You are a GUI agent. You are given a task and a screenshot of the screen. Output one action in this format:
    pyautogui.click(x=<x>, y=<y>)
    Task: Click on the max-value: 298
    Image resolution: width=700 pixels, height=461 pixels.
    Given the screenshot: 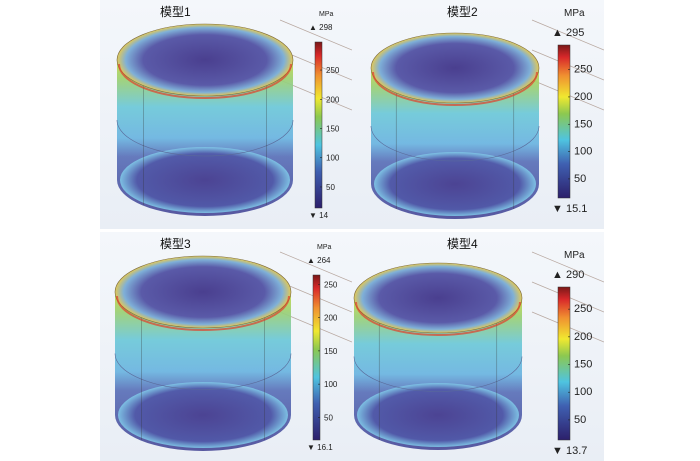 What is the action you would take?
    pyautogui.click(x=326, y=27)
    